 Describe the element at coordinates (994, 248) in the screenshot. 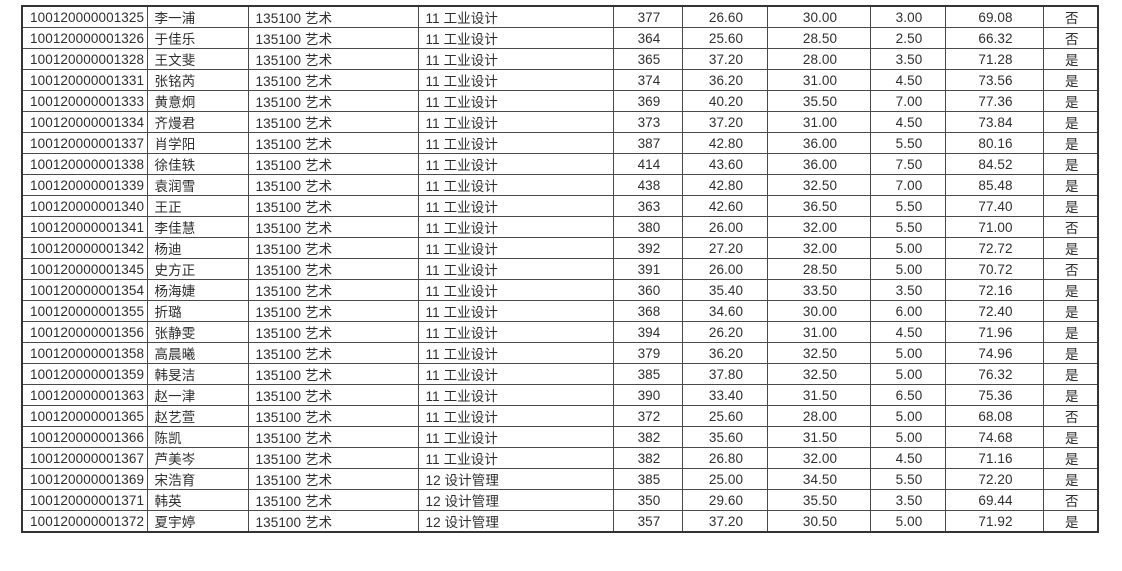

I see `total-score-cell: 72.72` at that location.